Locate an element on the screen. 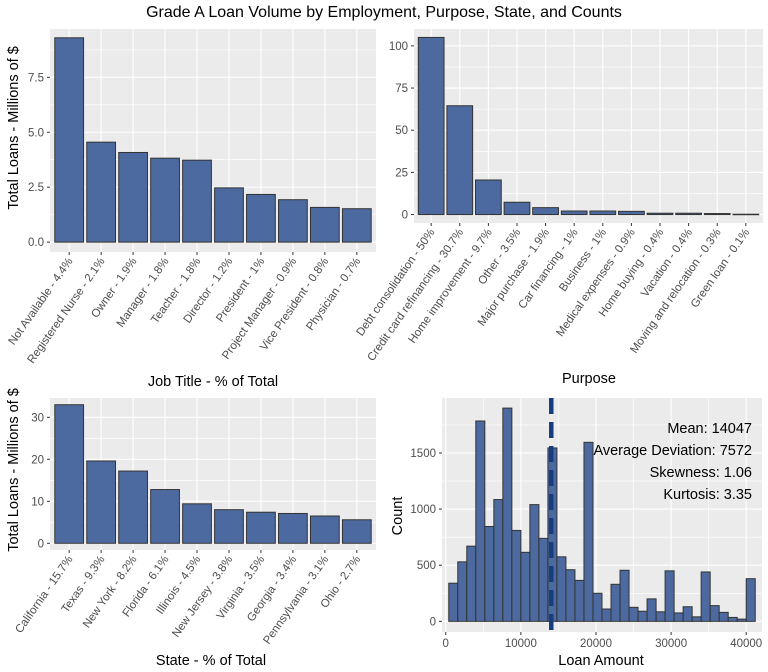  chart4-ytick-label: 1500 is located at coordinates (423, 454).